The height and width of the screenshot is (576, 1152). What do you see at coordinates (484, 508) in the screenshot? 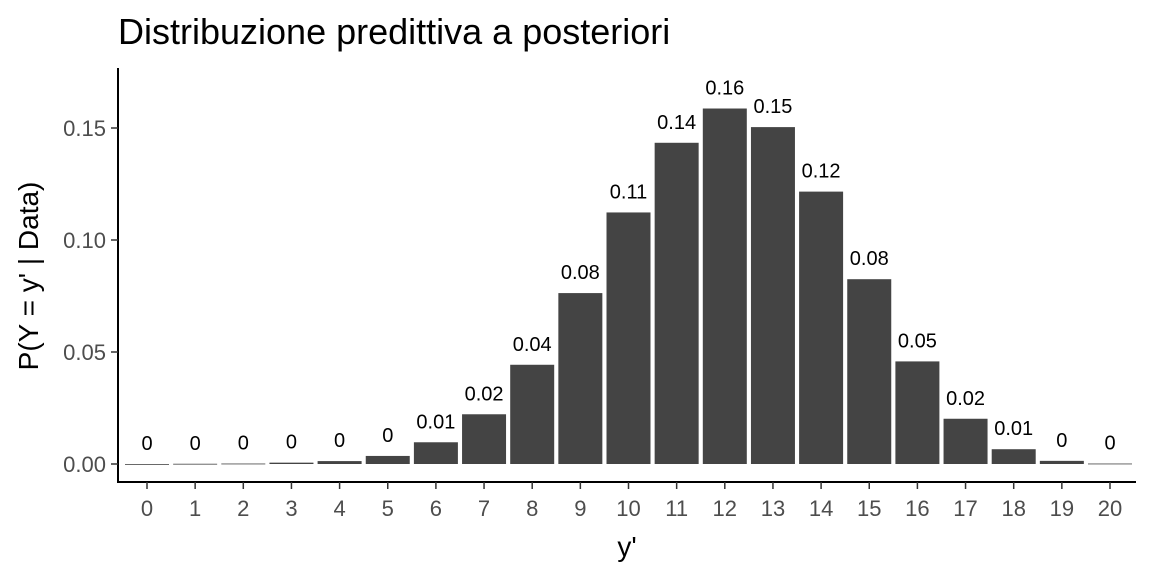
I see `x-tick-label-7: 7` at bounding box center [484, 508].